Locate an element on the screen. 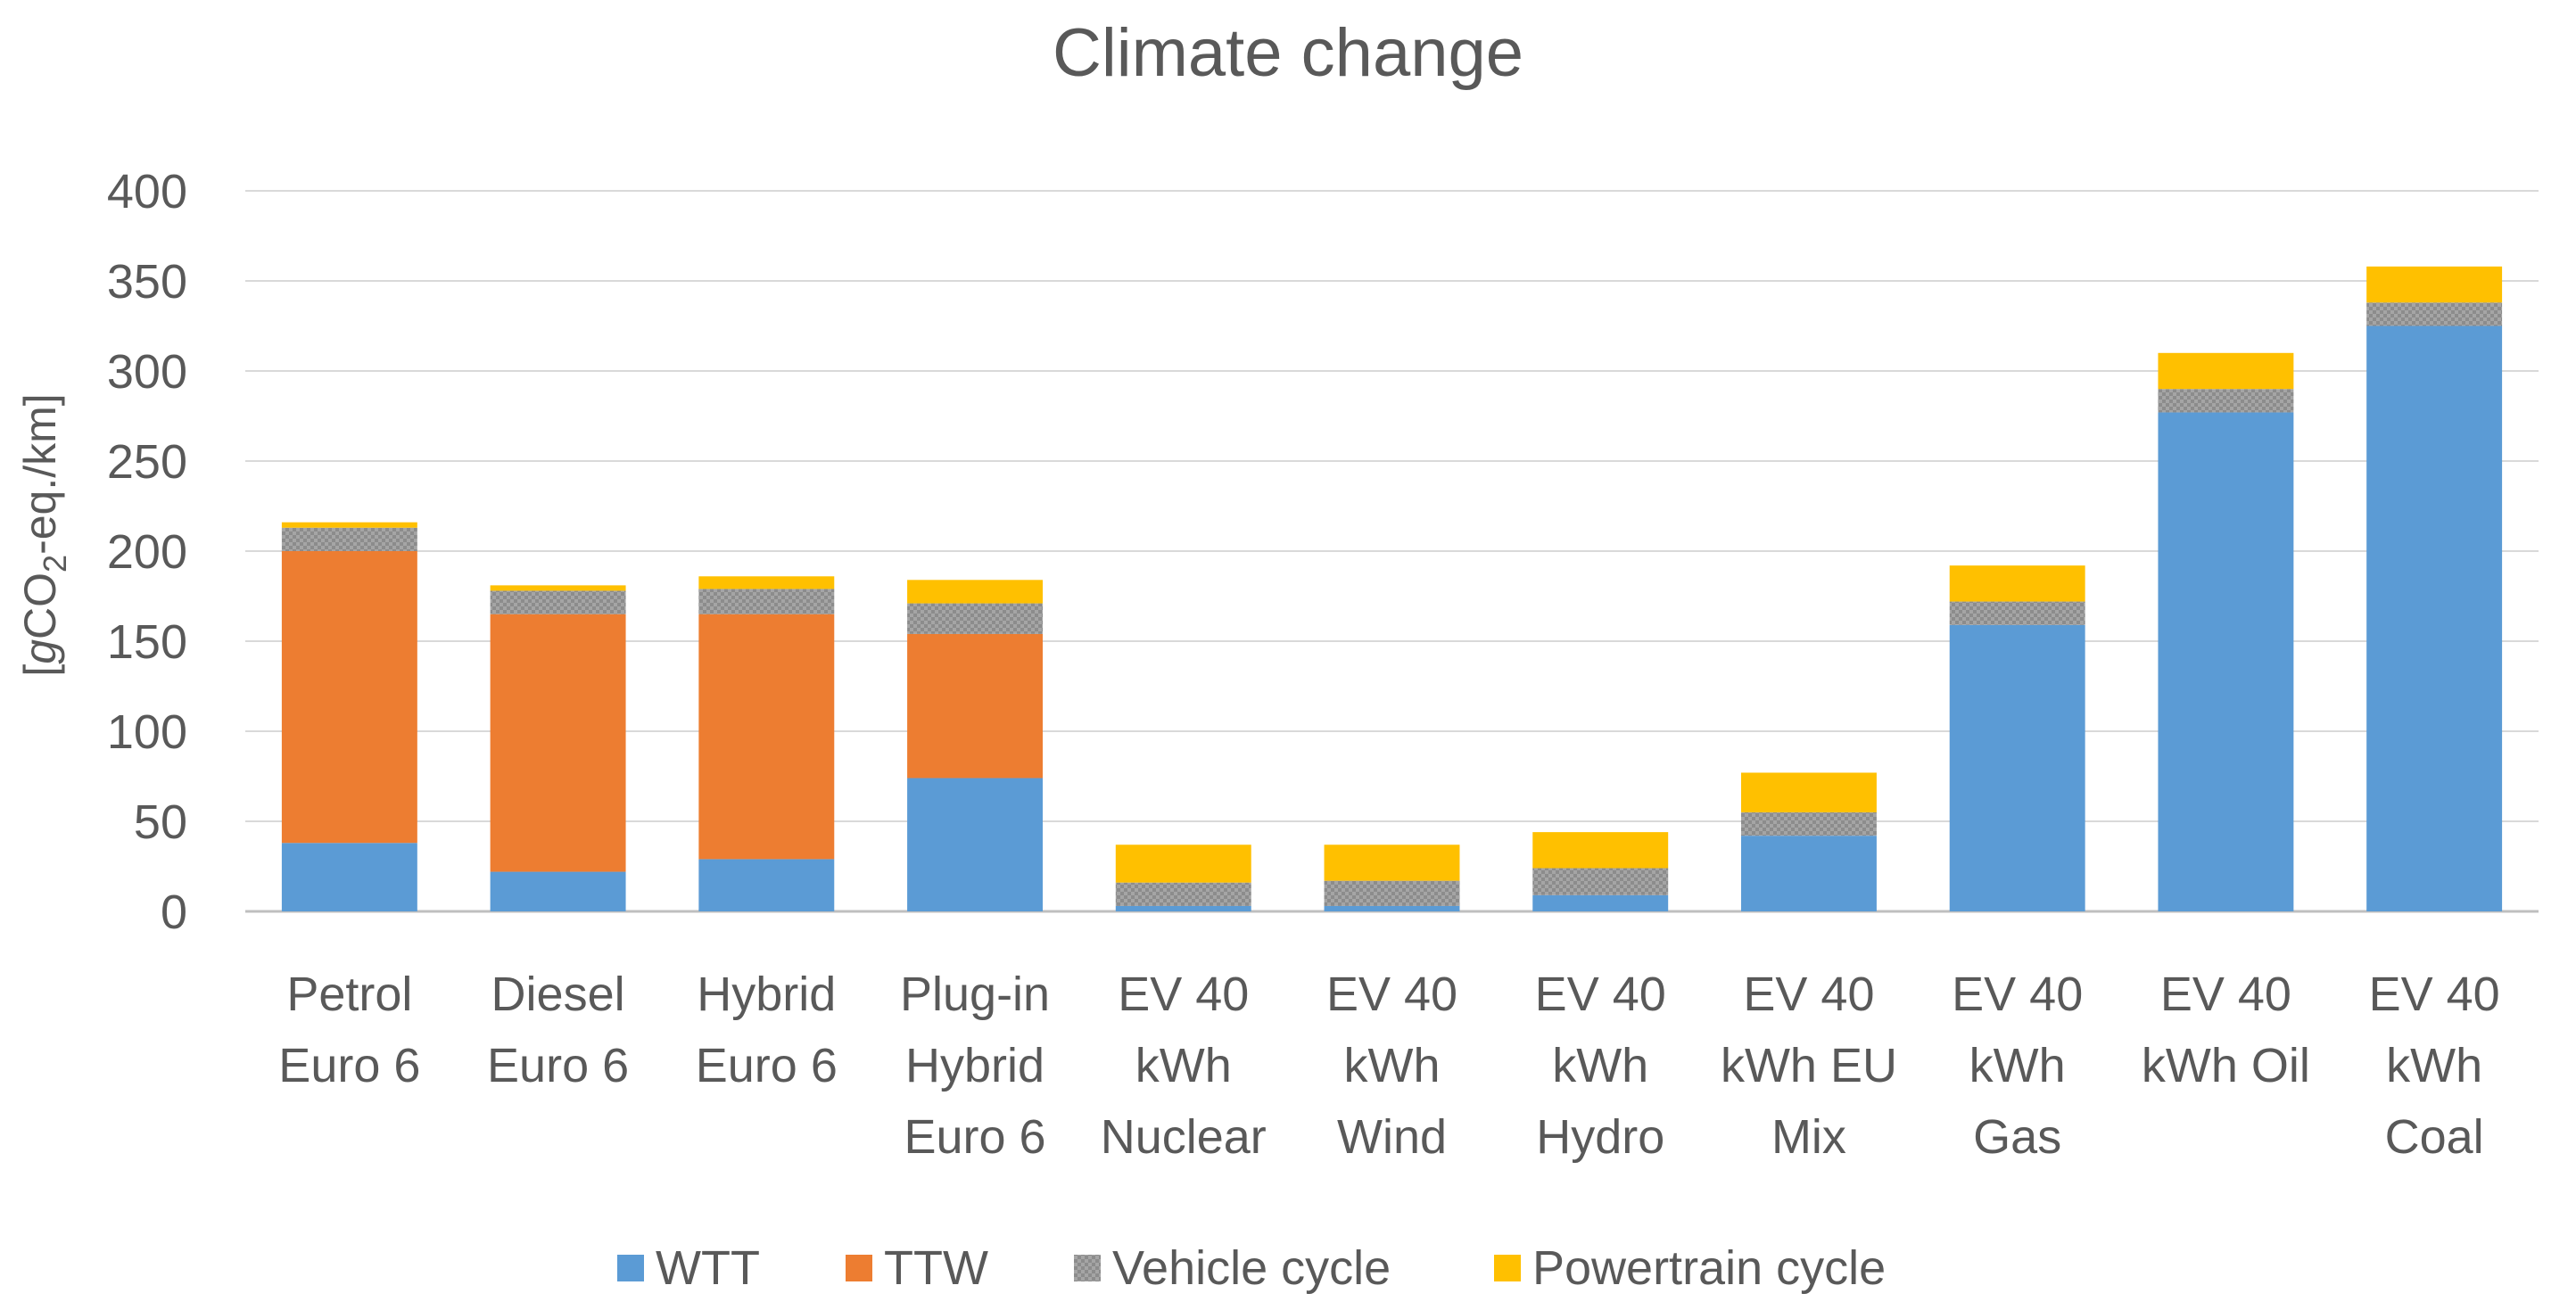 The image size is (2576, 1310). y-axis-ticks: 0 50 100 150 200 250 300 350 400 is located at coordinates (147, 552).